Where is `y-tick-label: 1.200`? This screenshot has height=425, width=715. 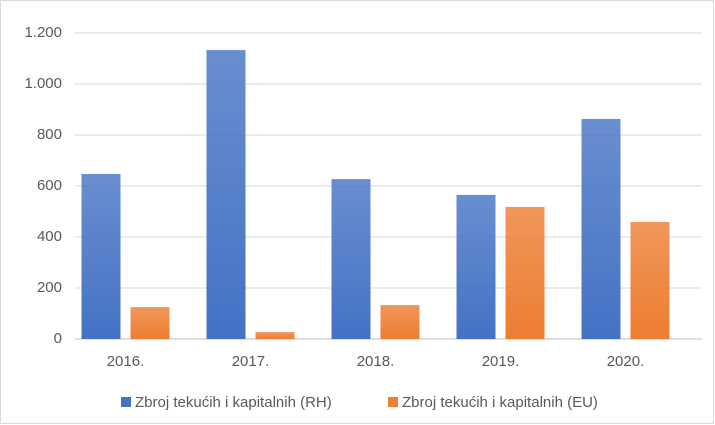 y-tick-label: 1.200 is located at coordinates (43, 32).